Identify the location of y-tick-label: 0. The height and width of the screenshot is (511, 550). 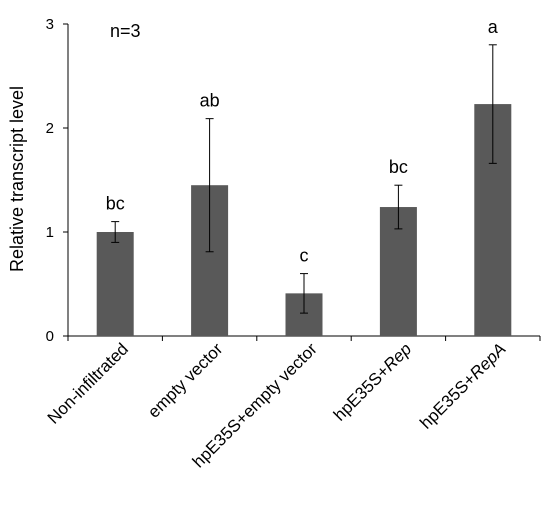
(50, 336).